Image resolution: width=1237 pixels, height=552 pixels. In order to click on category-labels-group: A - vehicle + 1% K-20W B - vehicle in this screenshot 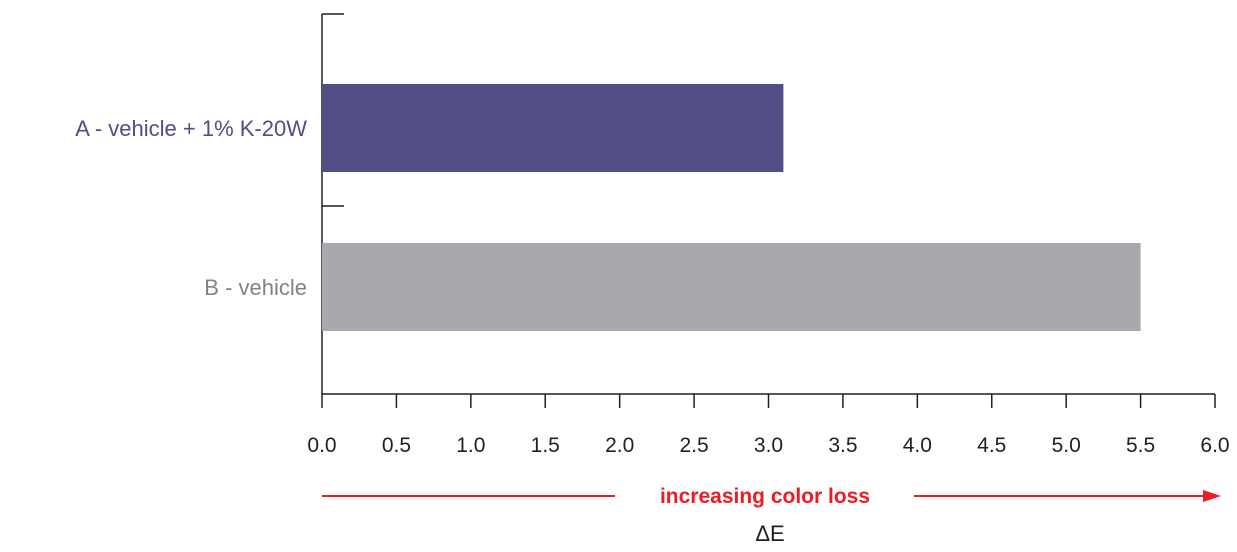, I will do `click(191, 208)`.